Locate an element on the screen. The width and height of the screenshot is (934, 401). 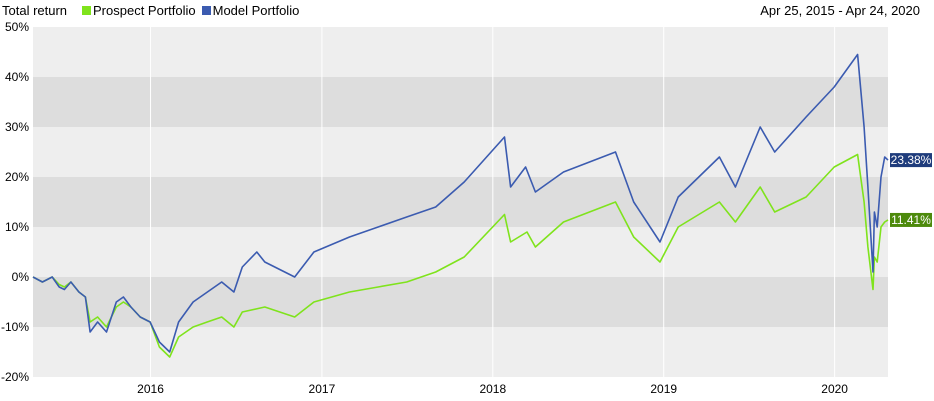
x-tick-label: 2019 is located at coordinates (663, 389).